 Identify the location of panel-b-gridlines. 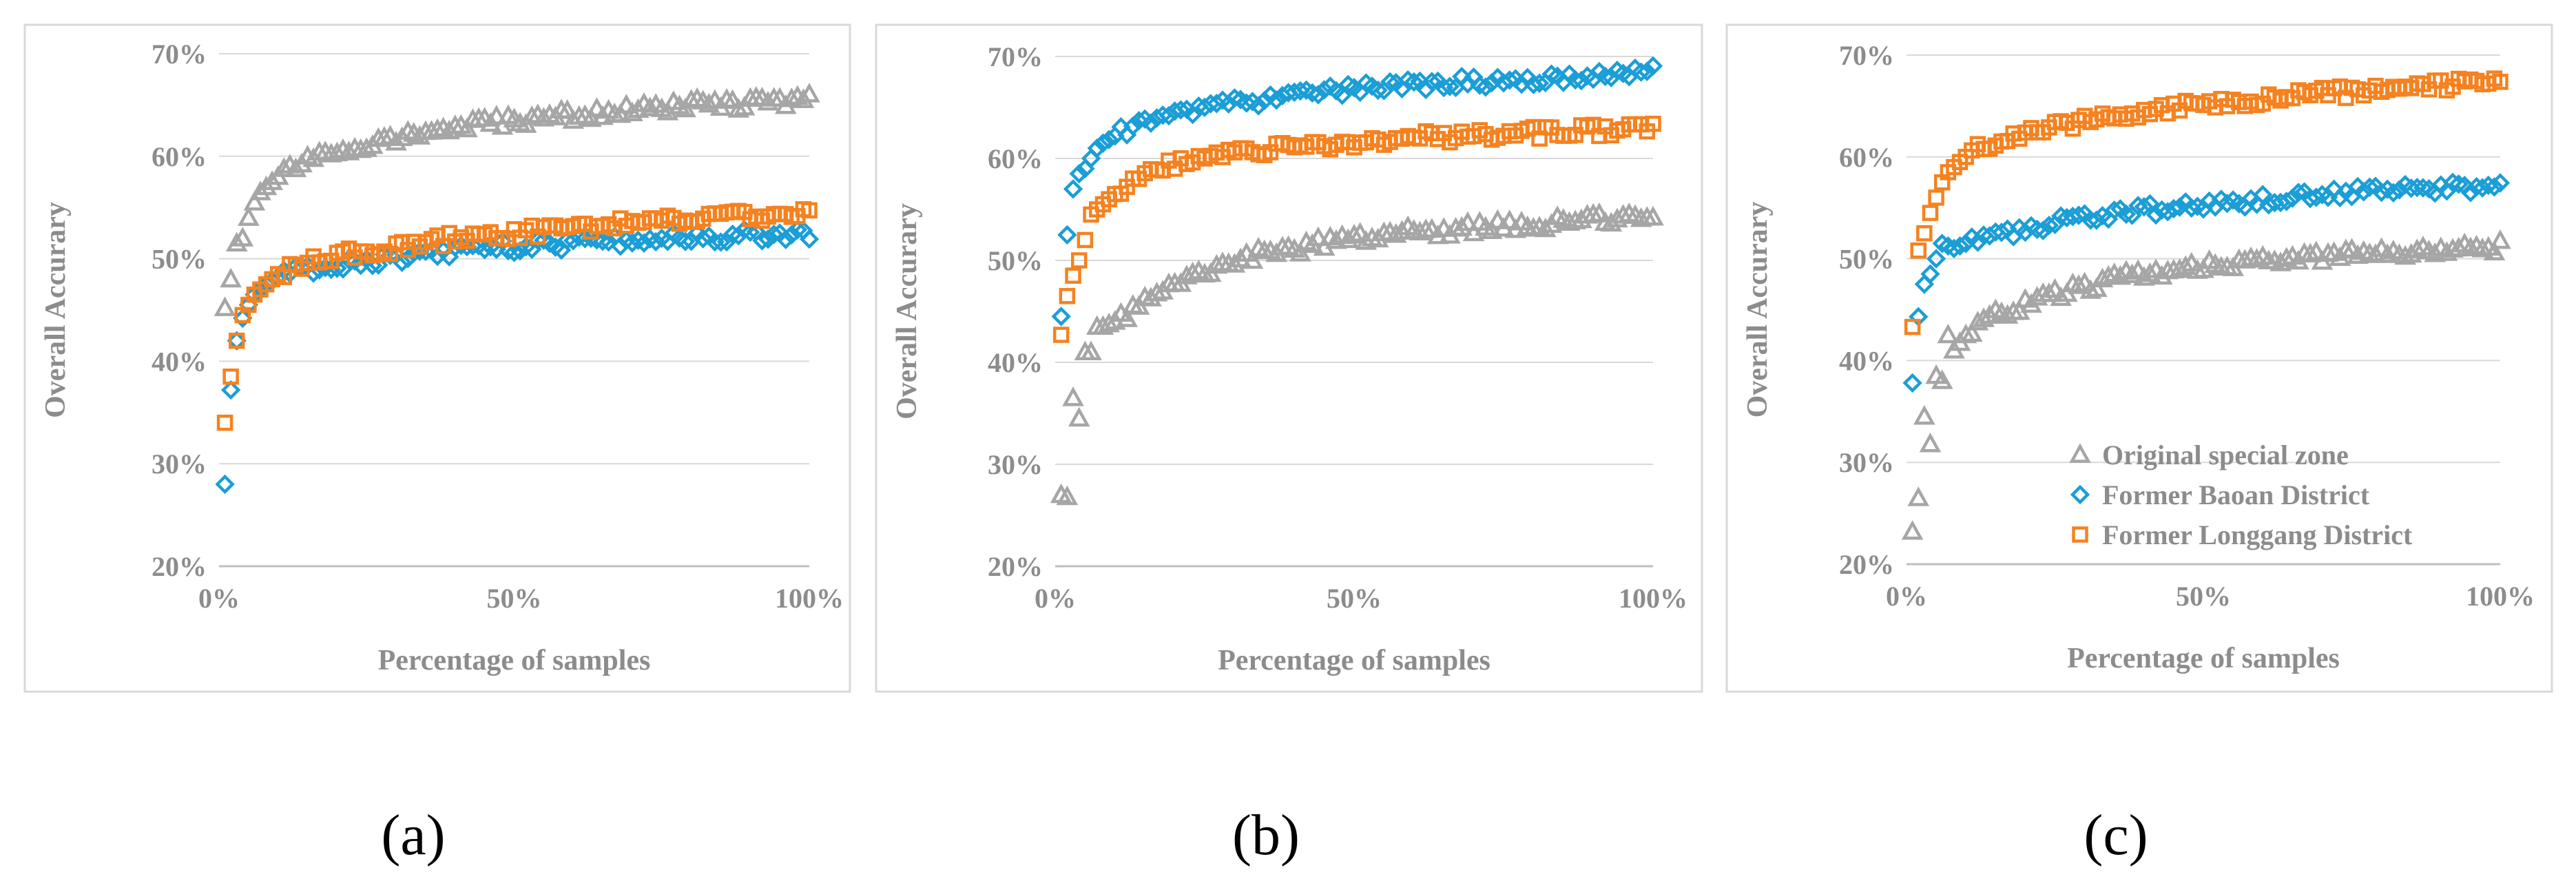
(1354, 260).